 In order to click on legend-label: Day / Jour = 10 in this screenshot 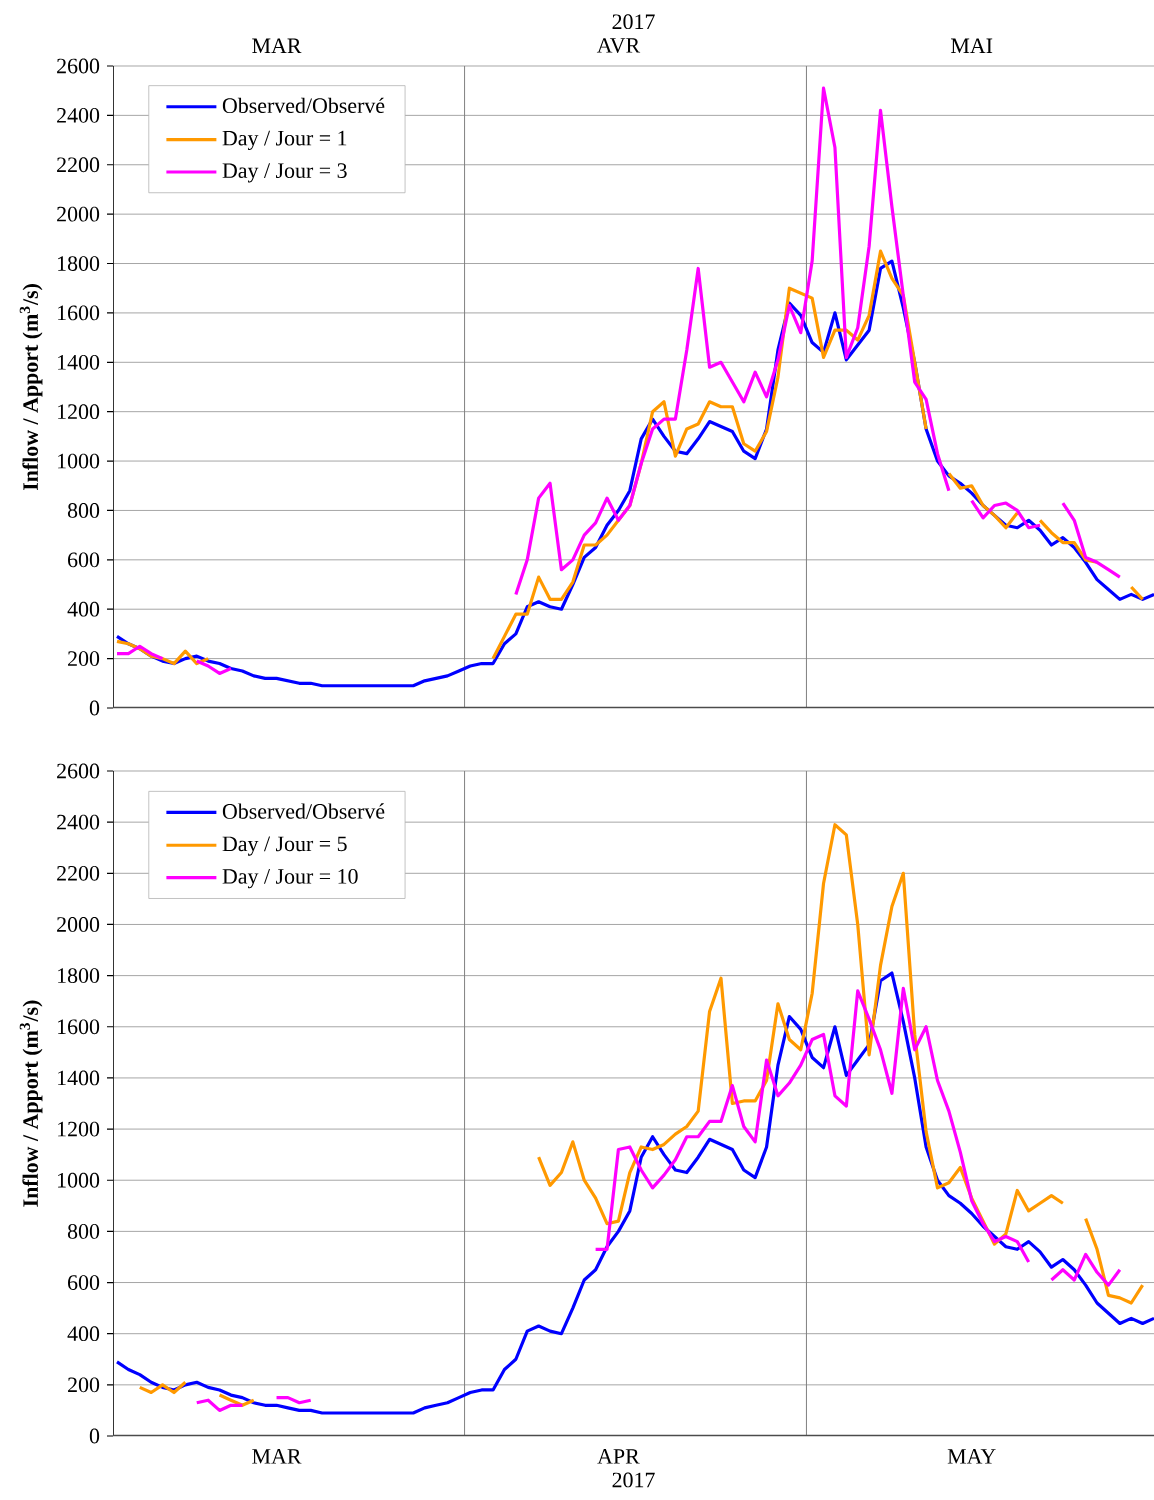, I will do `click(290, 878)`.